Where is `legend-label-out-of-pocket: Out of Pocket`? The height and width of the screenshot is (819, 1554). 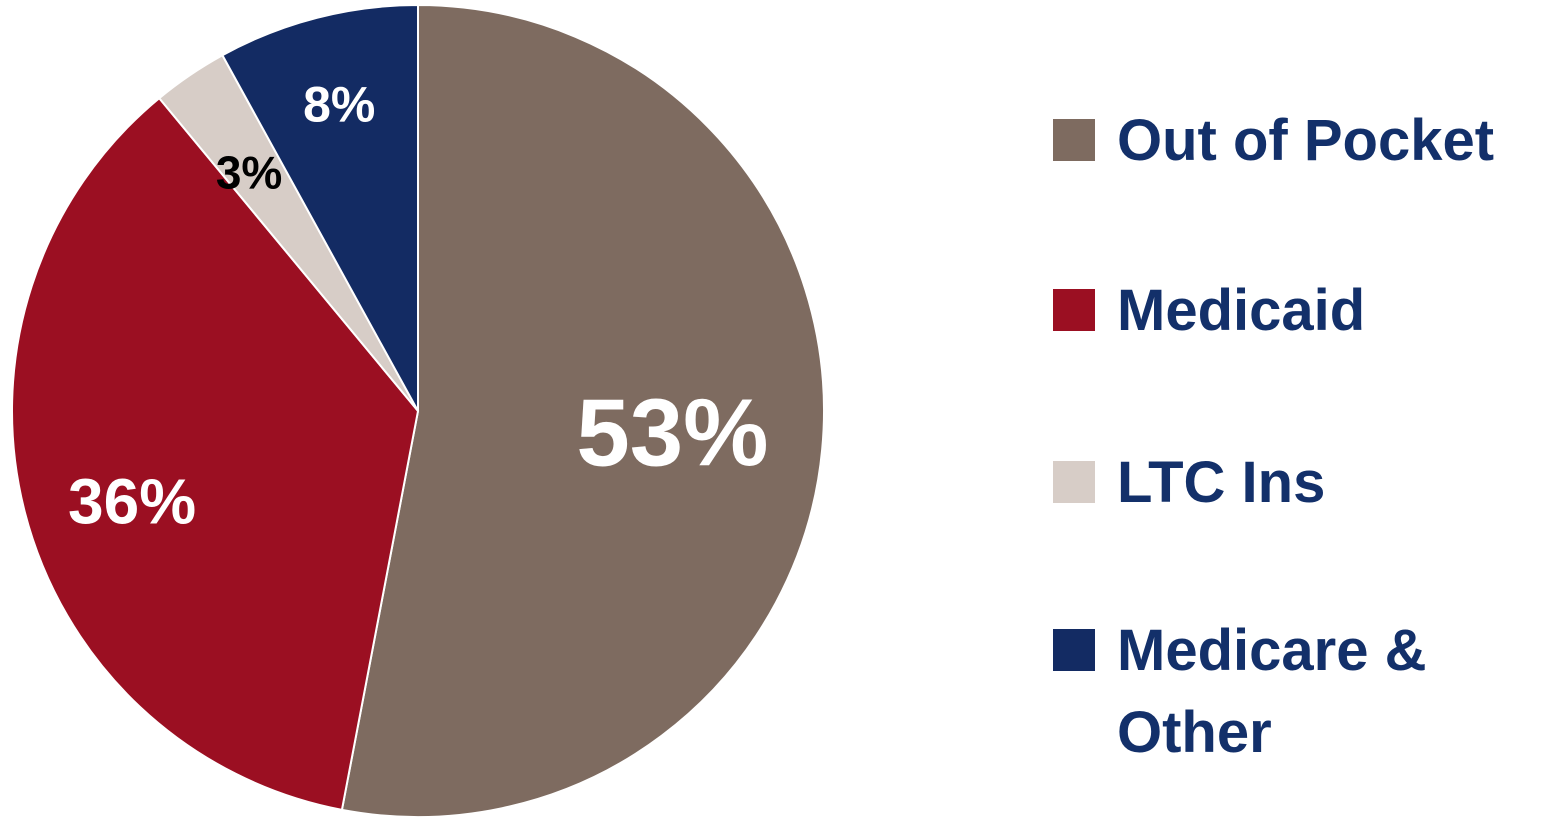 legend-label-out-of-pocket: Out of Pocket is located at coordinates (1306, 140).